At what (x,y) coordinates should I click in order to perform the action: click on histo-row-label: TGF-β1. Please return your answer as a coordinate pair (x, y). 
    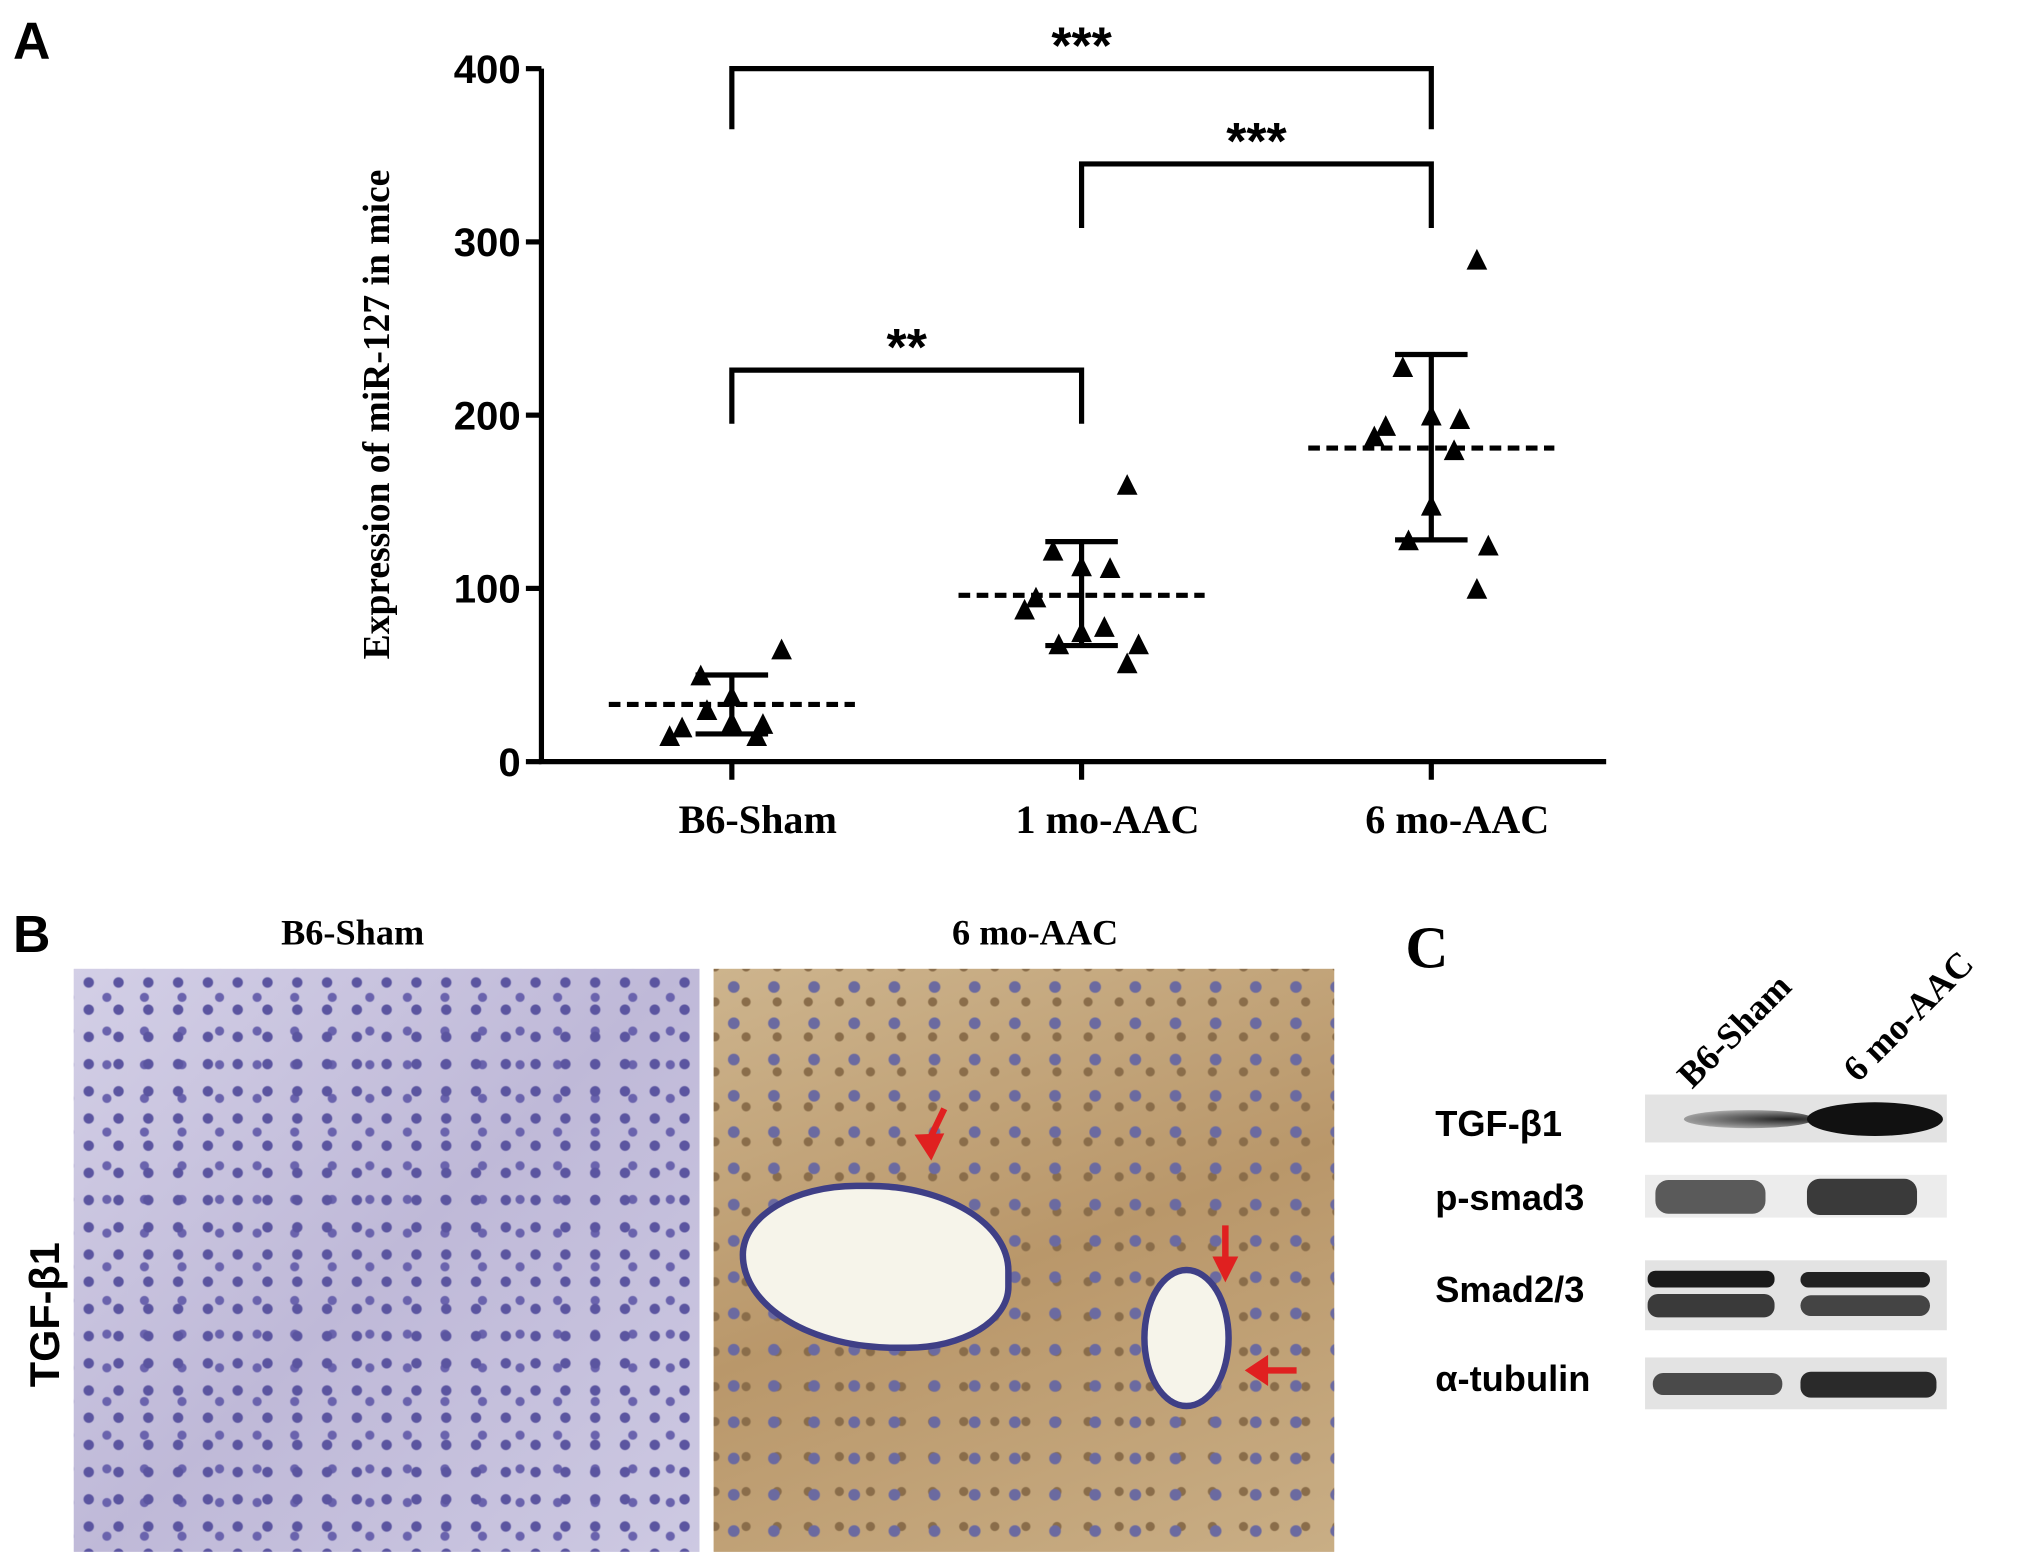
    Looking at the image, I should click on (45, 1315).